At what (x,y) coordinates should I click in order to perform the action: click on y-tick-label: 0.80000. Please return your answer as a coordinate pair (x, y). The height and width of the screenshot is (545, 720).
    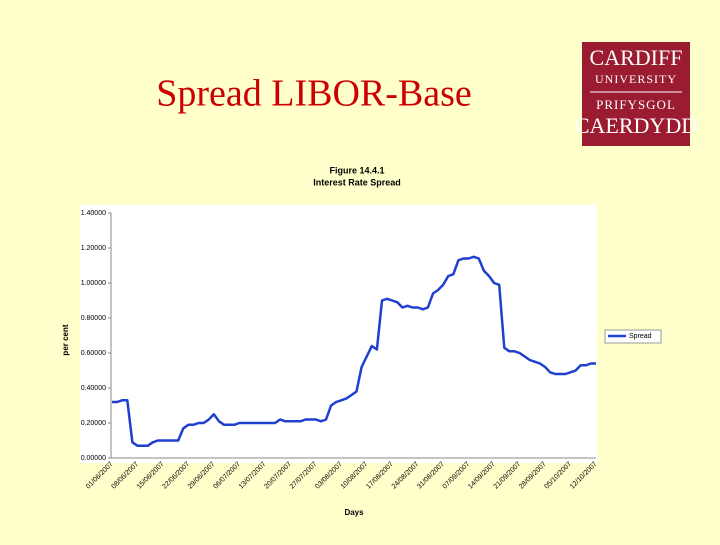
    Looking at the image, I should click on (93, 318).